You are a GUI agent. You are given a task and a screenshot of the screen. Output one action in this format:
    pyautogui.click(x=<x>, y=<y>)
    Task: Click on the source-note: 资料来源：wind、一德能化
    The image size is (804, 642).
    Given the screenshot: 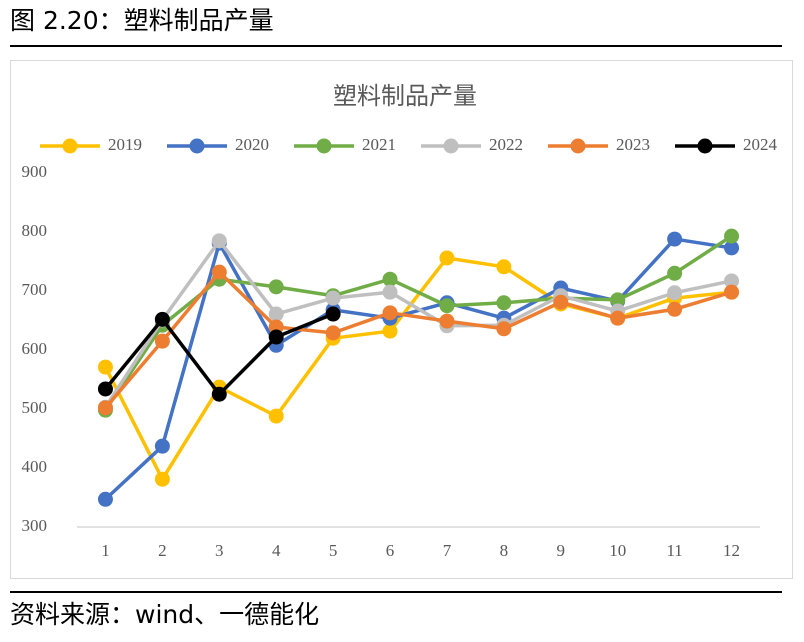 What is the action you would take?
    pyautogui.click(x=164, y=614)
    